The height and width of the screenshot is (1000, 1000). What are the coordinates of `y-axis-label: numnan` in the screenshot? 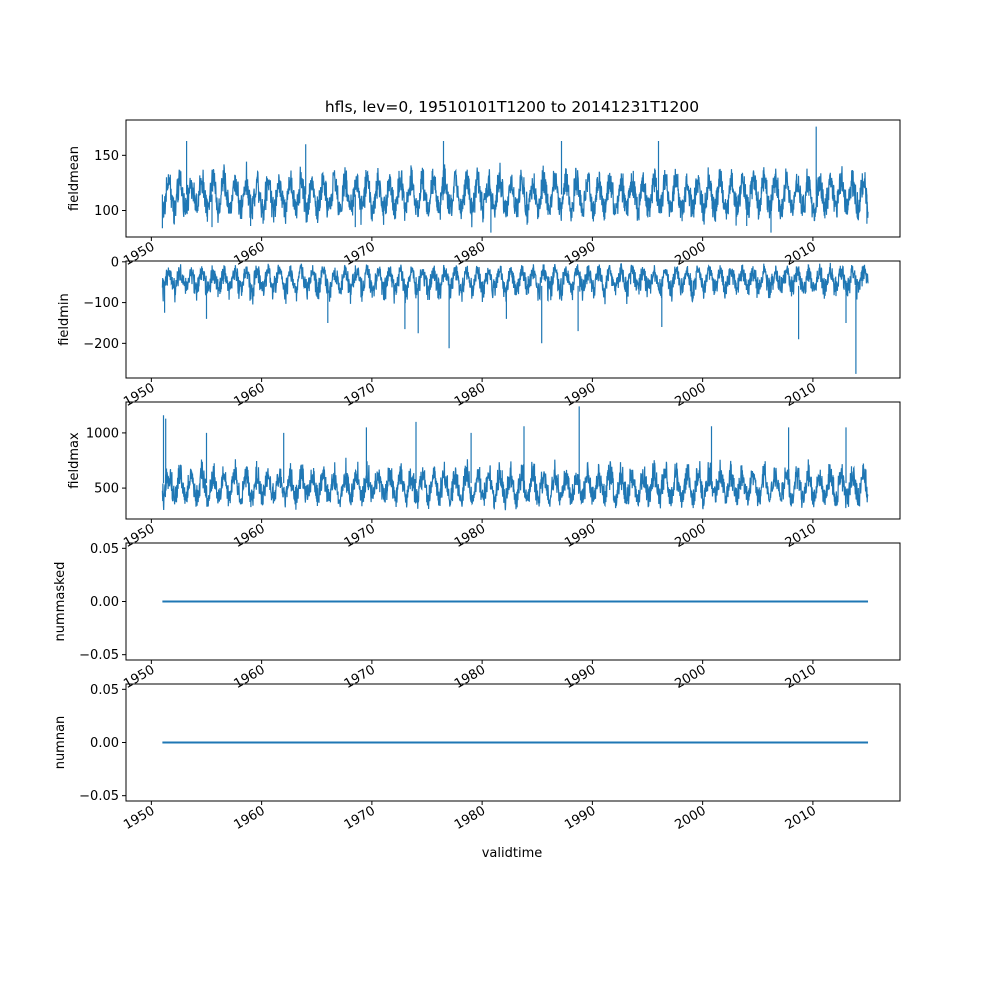 It's located at (60, 743).